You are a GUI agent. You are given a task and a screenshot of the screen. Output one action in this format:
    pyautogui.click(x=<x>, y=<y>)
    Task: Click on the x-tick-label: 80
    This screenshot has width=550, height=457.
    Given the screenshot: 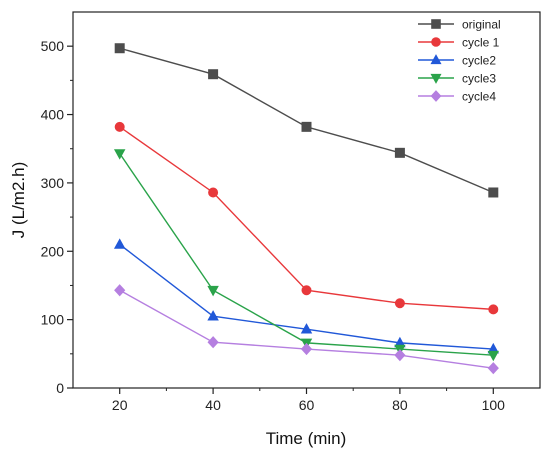 What is the action you would take?
    pyautogui.click(x=400, y=405)
    